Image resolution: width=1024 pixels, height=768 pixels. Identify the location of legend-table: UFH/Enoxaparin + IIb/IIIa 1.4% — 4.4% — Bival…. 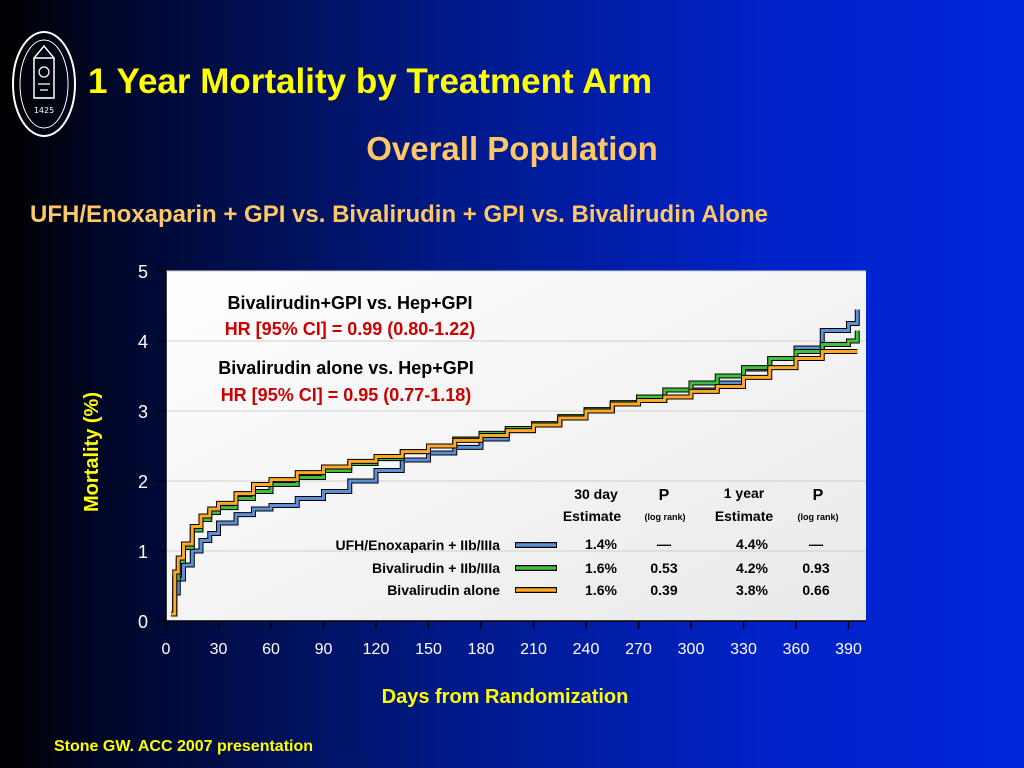
(582, 567).